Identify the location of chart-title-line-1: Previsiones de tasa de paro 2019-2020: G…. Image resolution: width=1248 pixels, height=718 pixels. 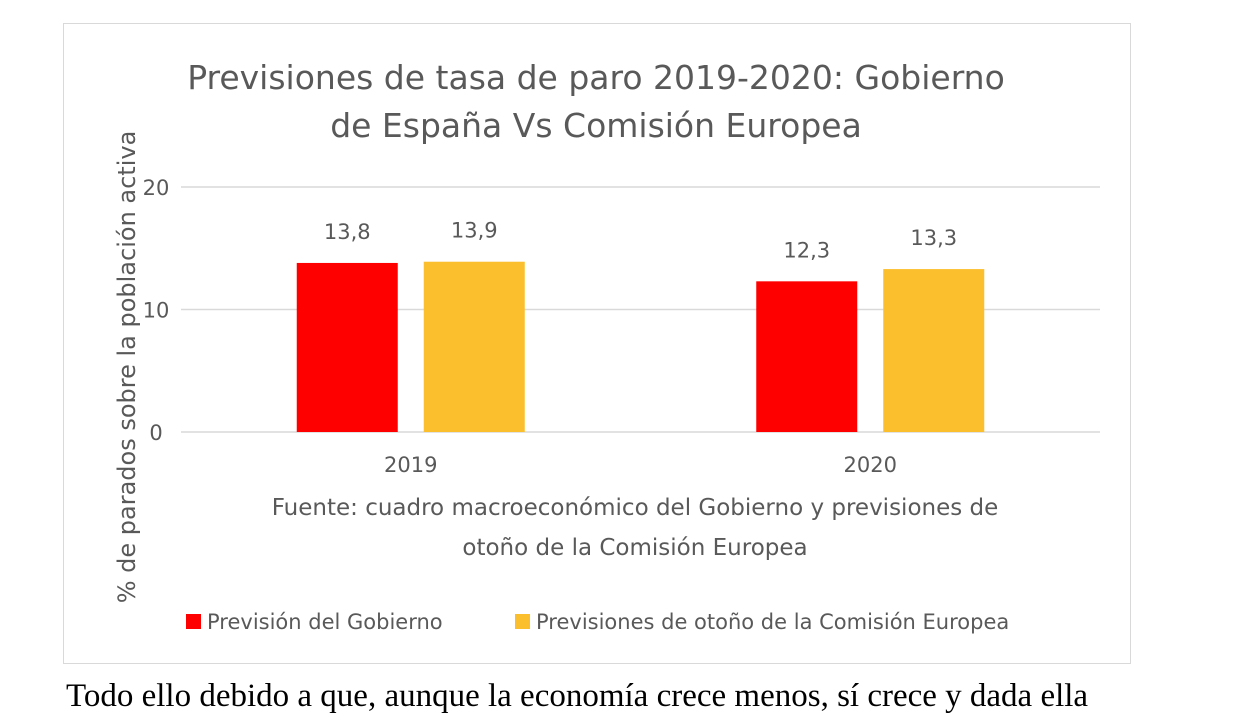
(596, 77).